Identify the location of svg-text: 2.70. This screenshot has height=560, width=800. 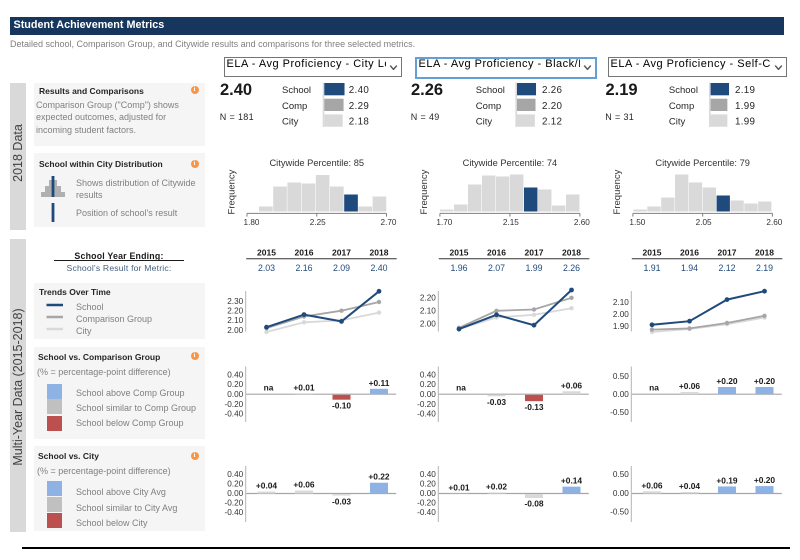
(389, 222).